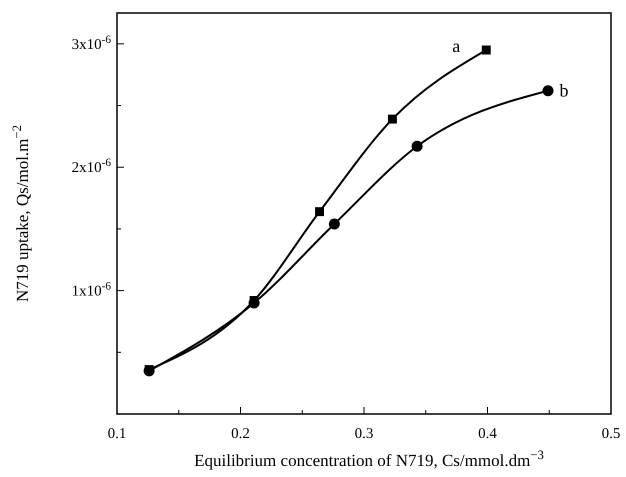  What do you see at coordinates (117, 434) in the screenshot?
I see `x-tick-label: 0.1` at bounding box center [117, 434].